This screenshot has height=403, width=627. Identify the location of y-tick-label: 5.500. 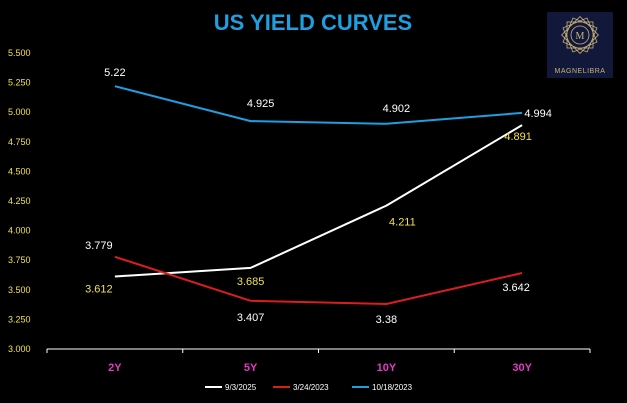
(19, 53).